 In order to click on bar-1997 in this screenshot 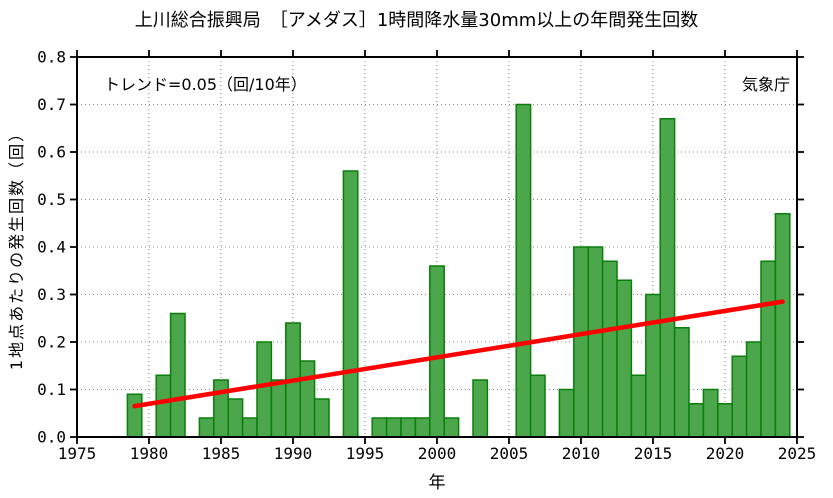, I will do `click(393, 427)`.